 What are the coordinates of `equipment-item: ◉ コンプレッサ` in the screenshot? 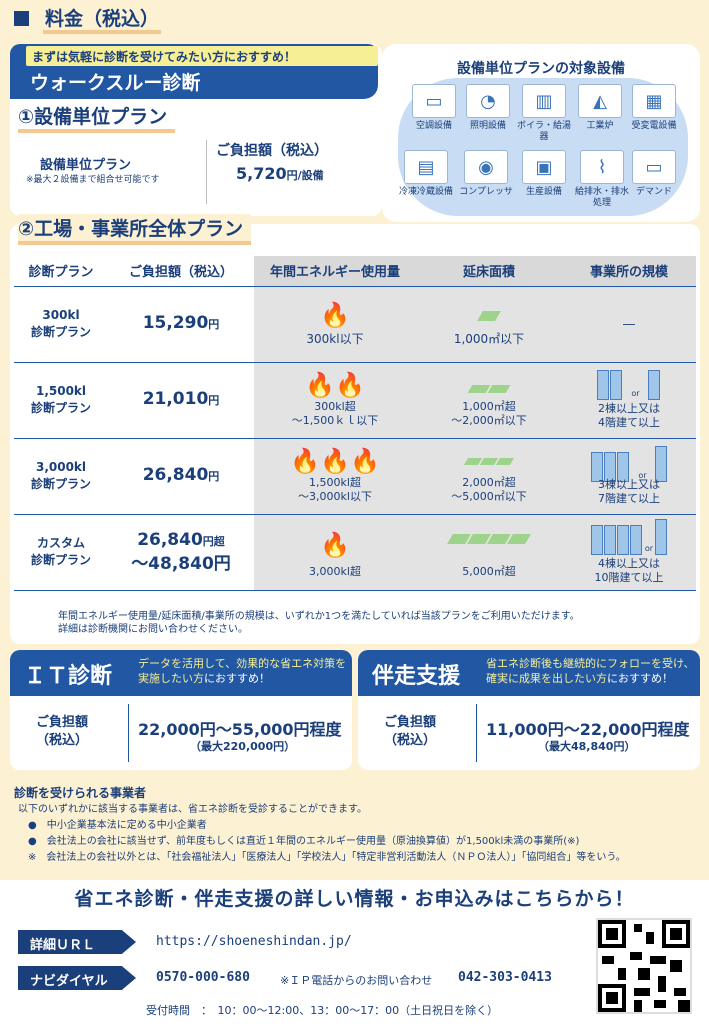 It's located at (486, 174).